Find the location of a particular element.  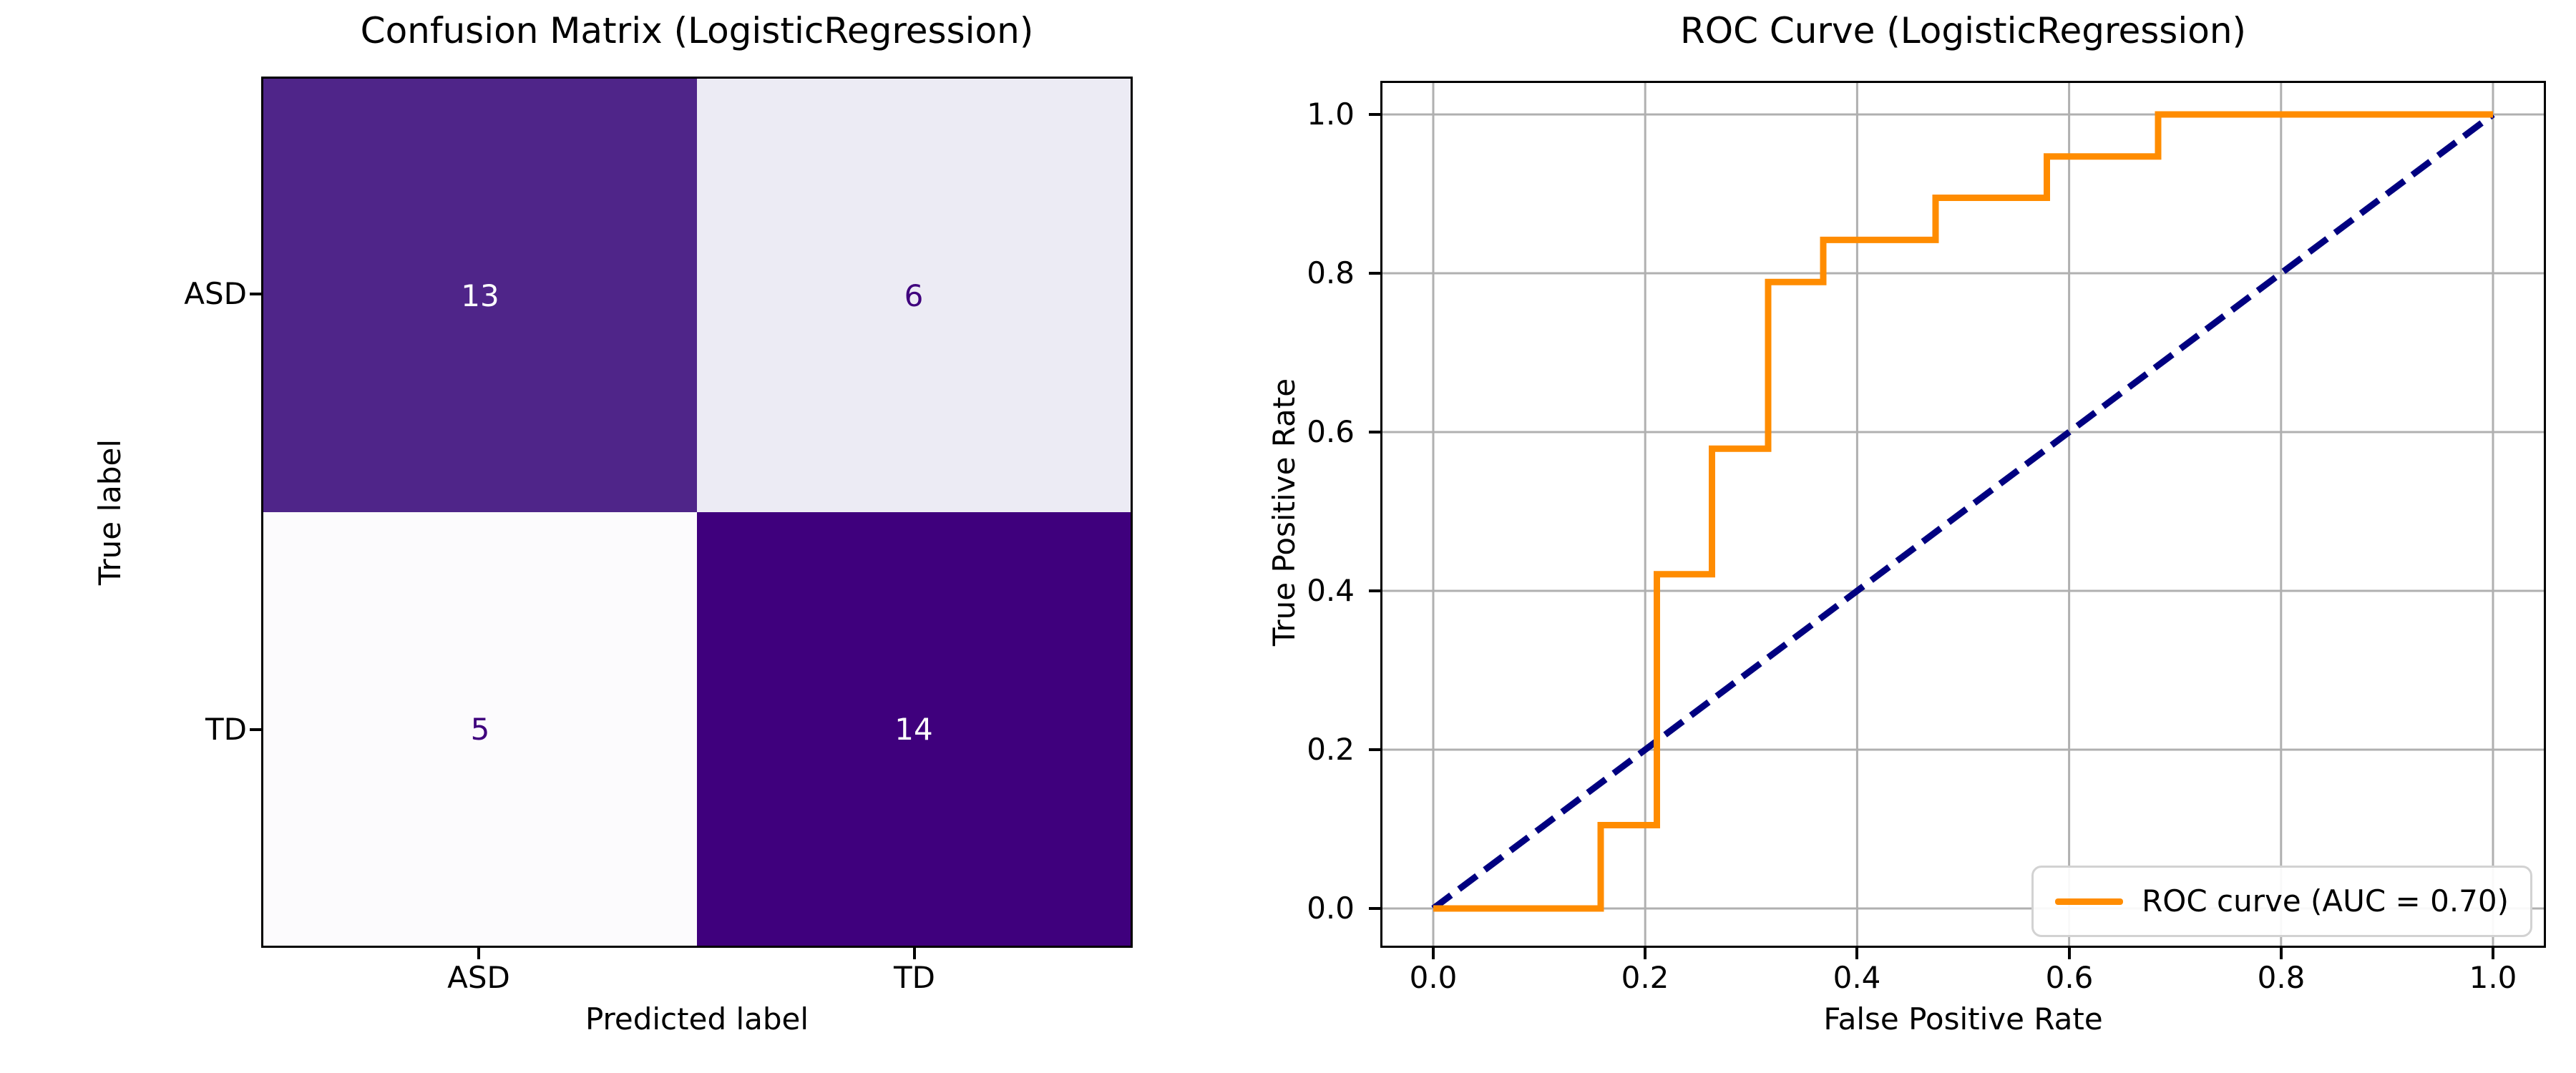

confusion-matrix-title: Confusion Matrix (LogisticRegression) is located at coordinates (697, 31).